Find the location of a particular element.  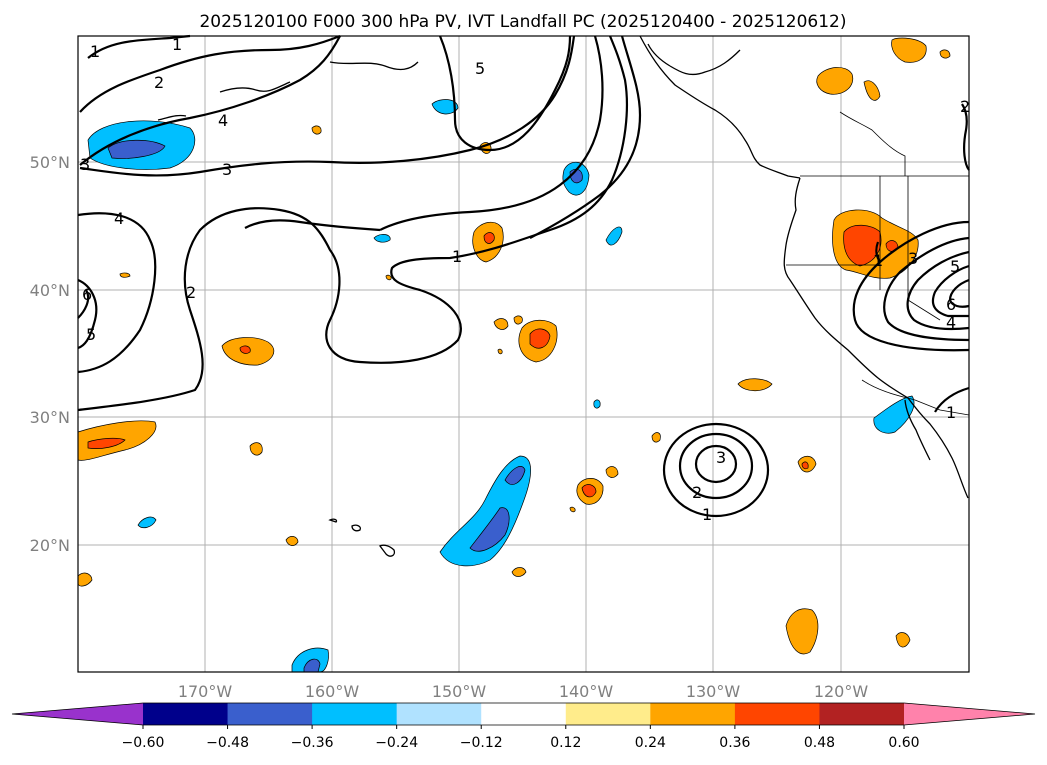

lat-label: 20°N is located at coordinates (50, 545).